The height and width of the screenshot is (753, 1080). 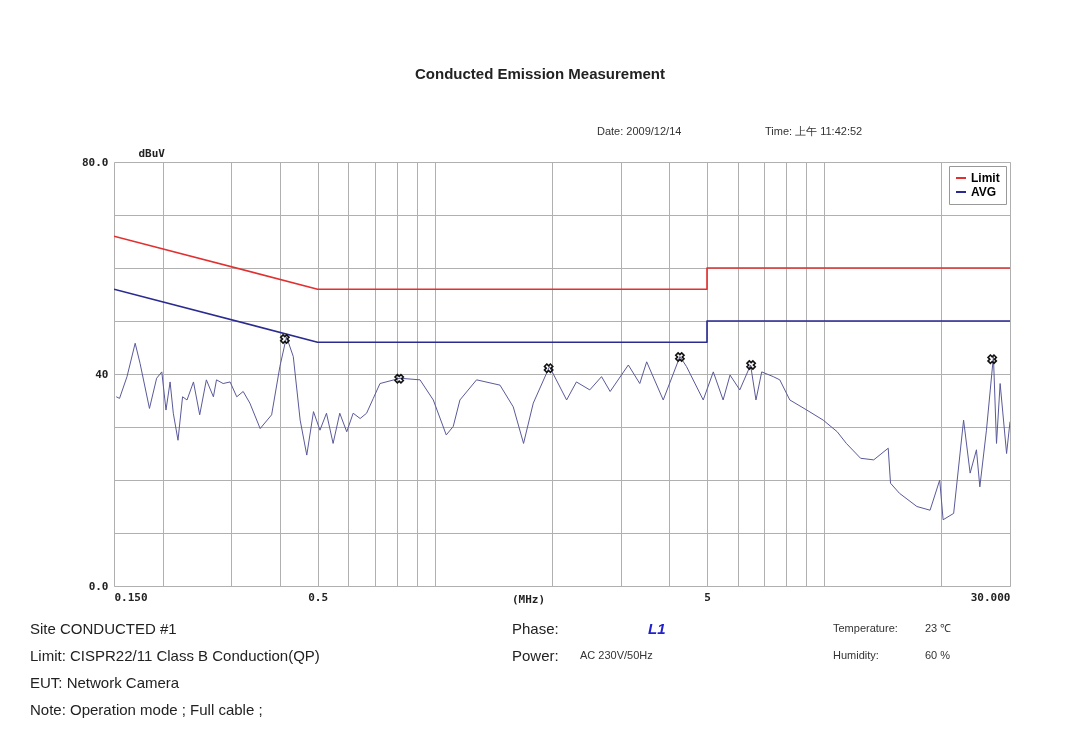 I want to click on y-axis-title: dBuV, so click(x=152, y=153).